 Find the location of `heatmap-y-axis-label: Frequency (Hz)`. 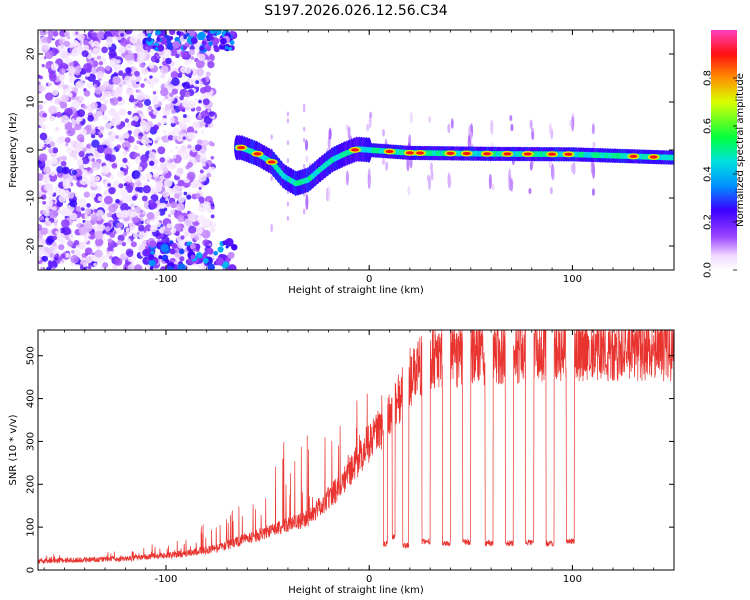

heatmap-y-axis-label: Frequency (Hz) is located at coordinates (13, 150).